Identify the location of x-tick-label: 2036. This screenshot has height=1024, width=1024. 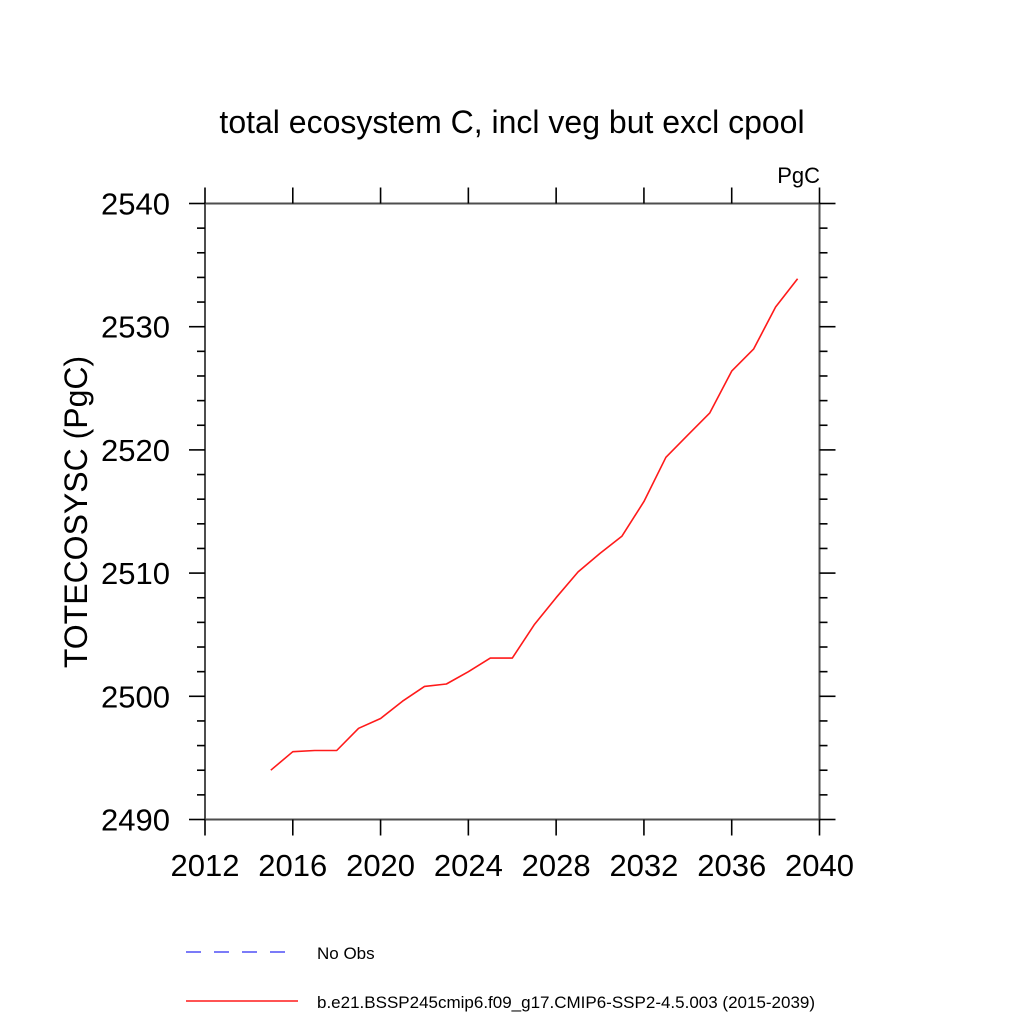
(731, 865).